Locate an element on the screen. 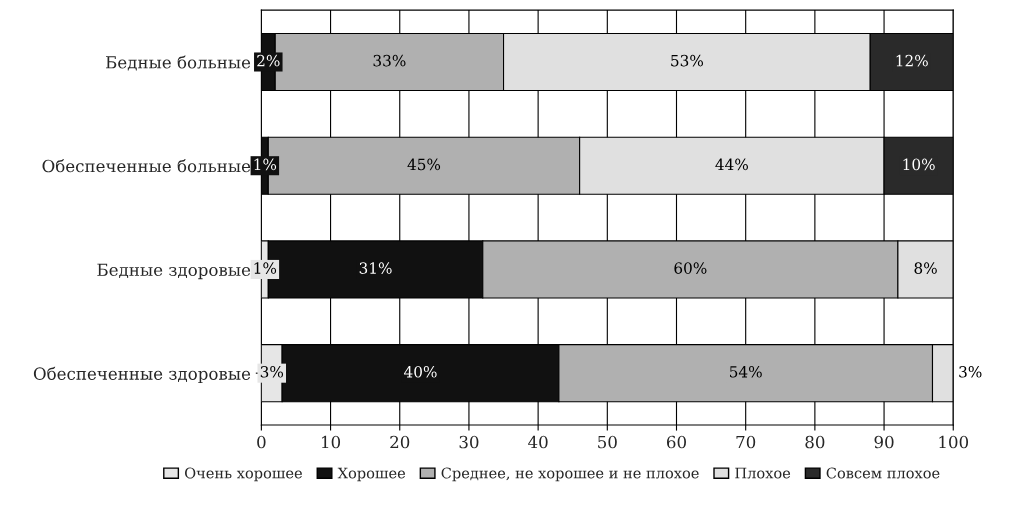 This screenshot has width=1025, height=506. data-label: 33% is located at coordinates (389, 60).